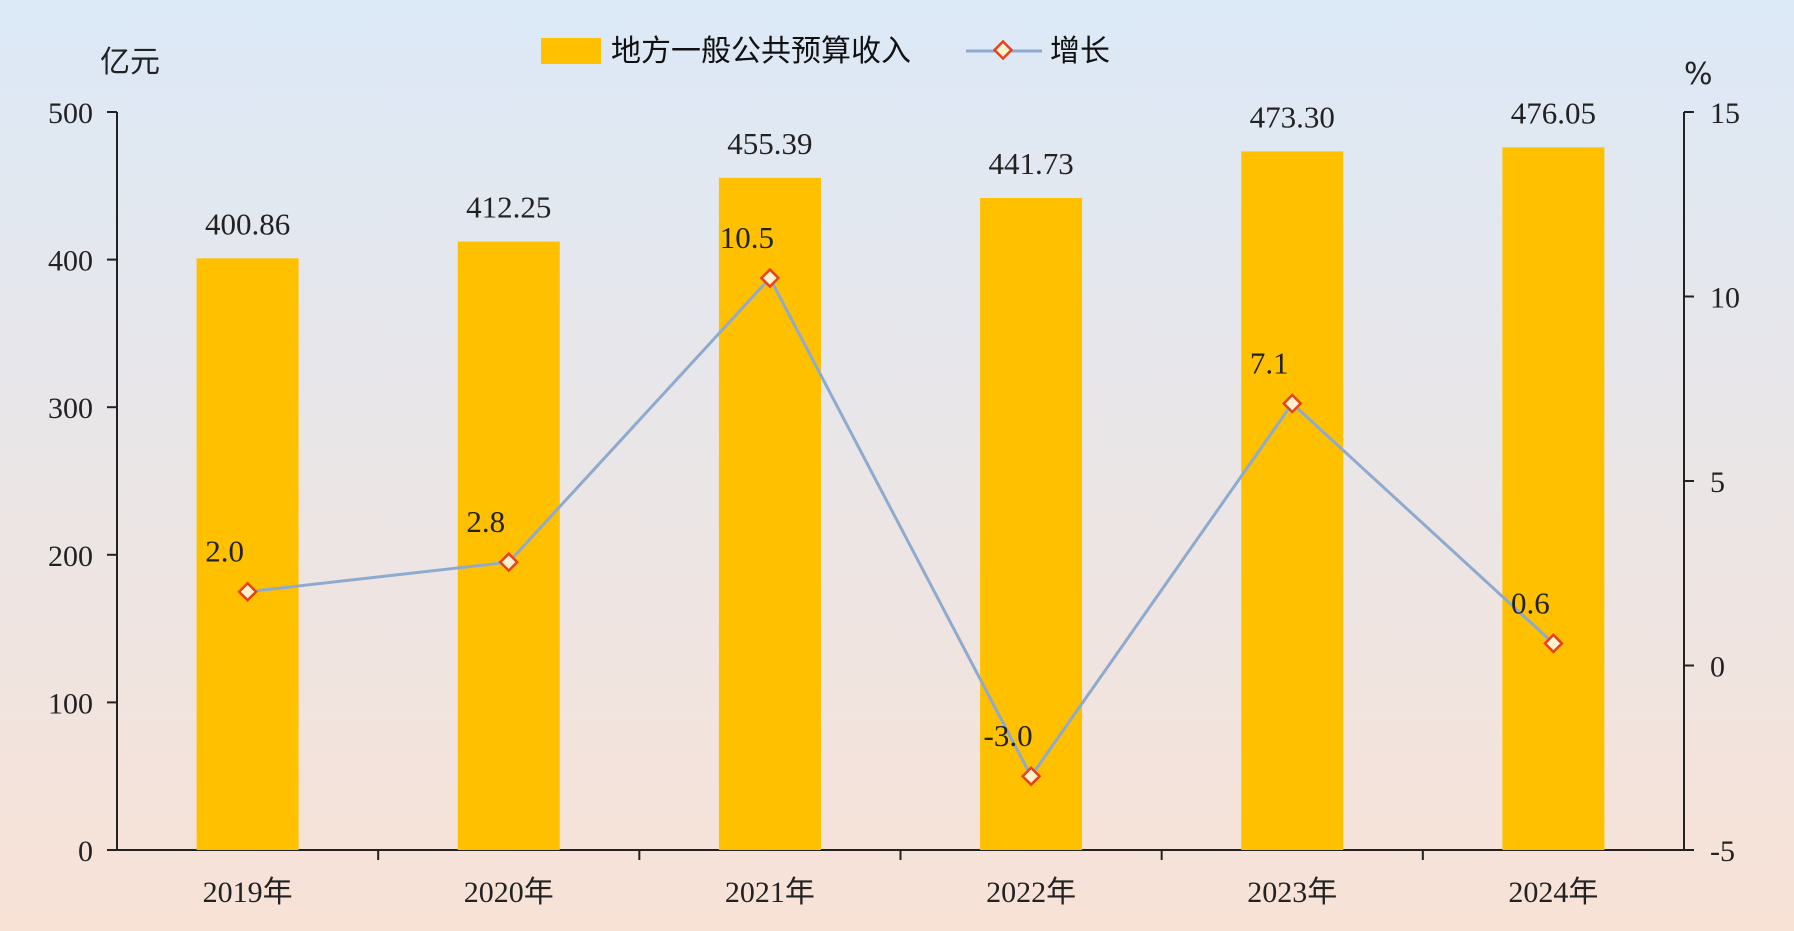  I want to click on category-labels: 2019年 2020年 2021年 2022年 2023年 2024年, so click(901, 892).